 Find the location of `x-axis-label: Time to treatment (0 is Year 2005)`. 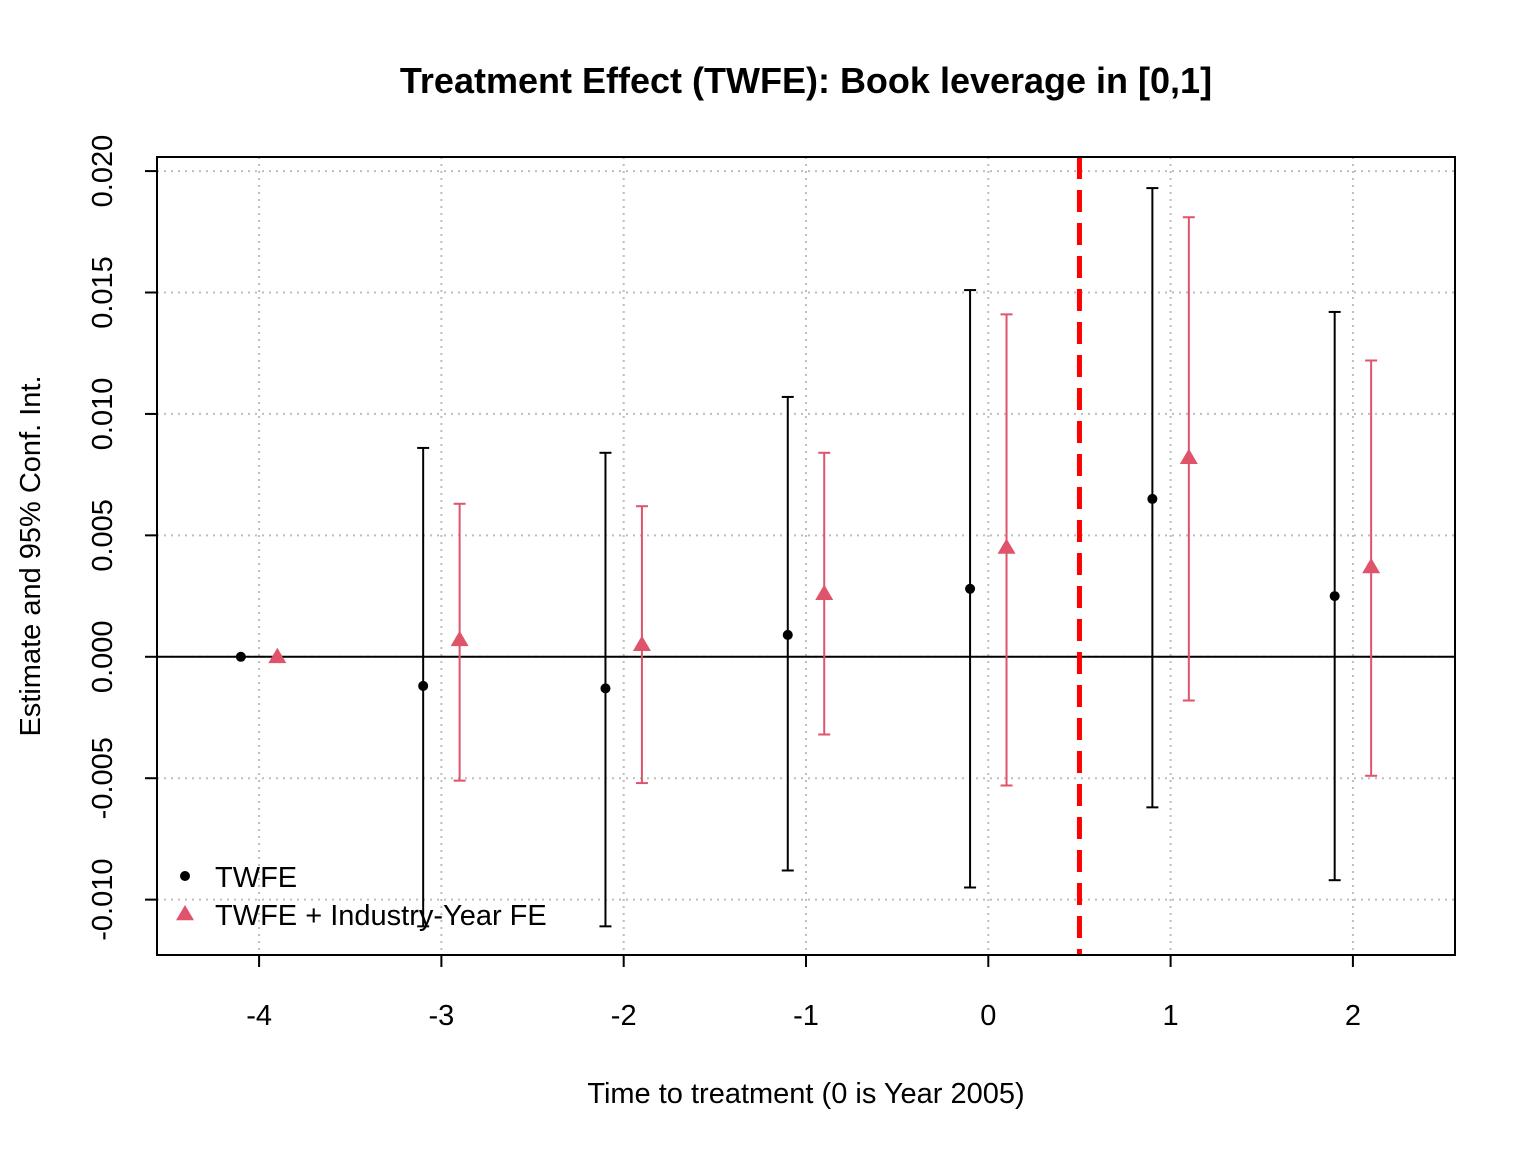

x-axis-label: Time to treatment (0 is Year 2005) is located at coordinates (805, 1094).